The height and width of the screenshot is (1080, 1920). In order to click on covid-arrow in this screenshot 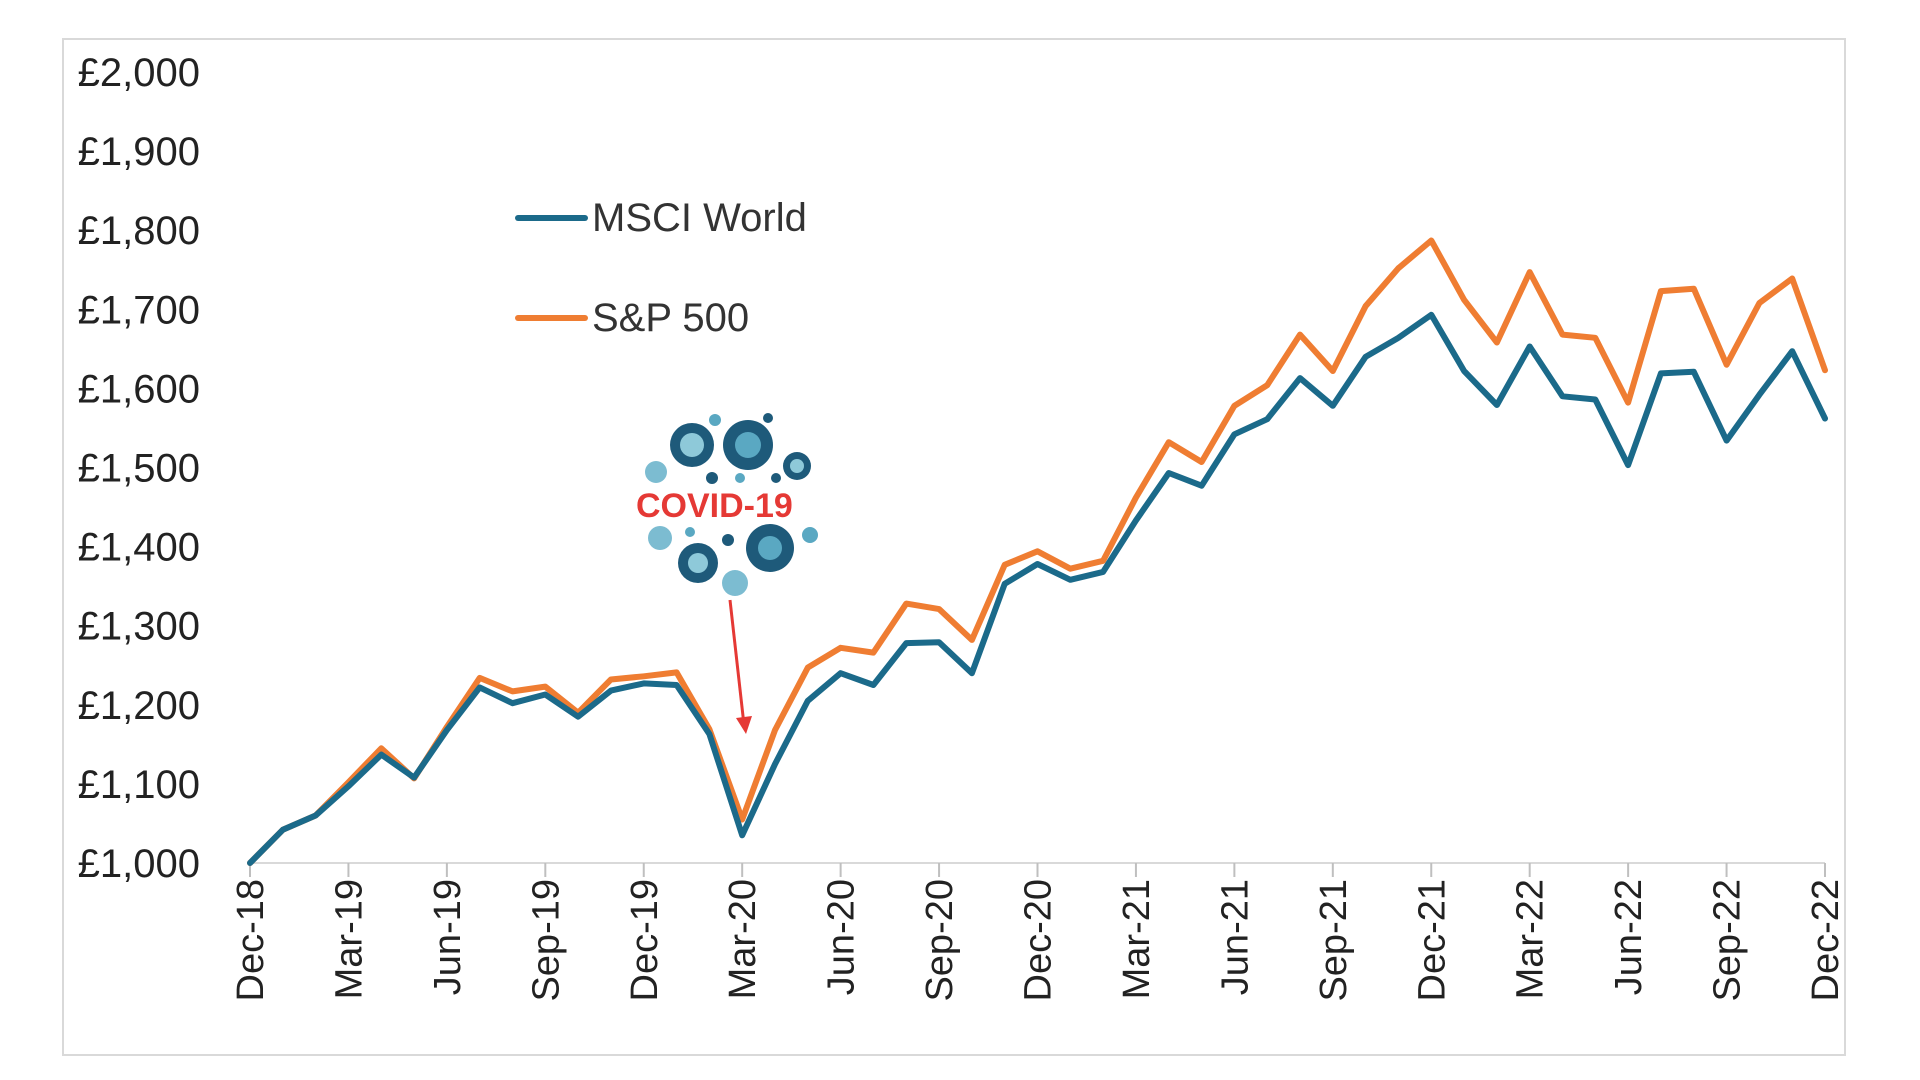, I will do `click(737, 662)`.